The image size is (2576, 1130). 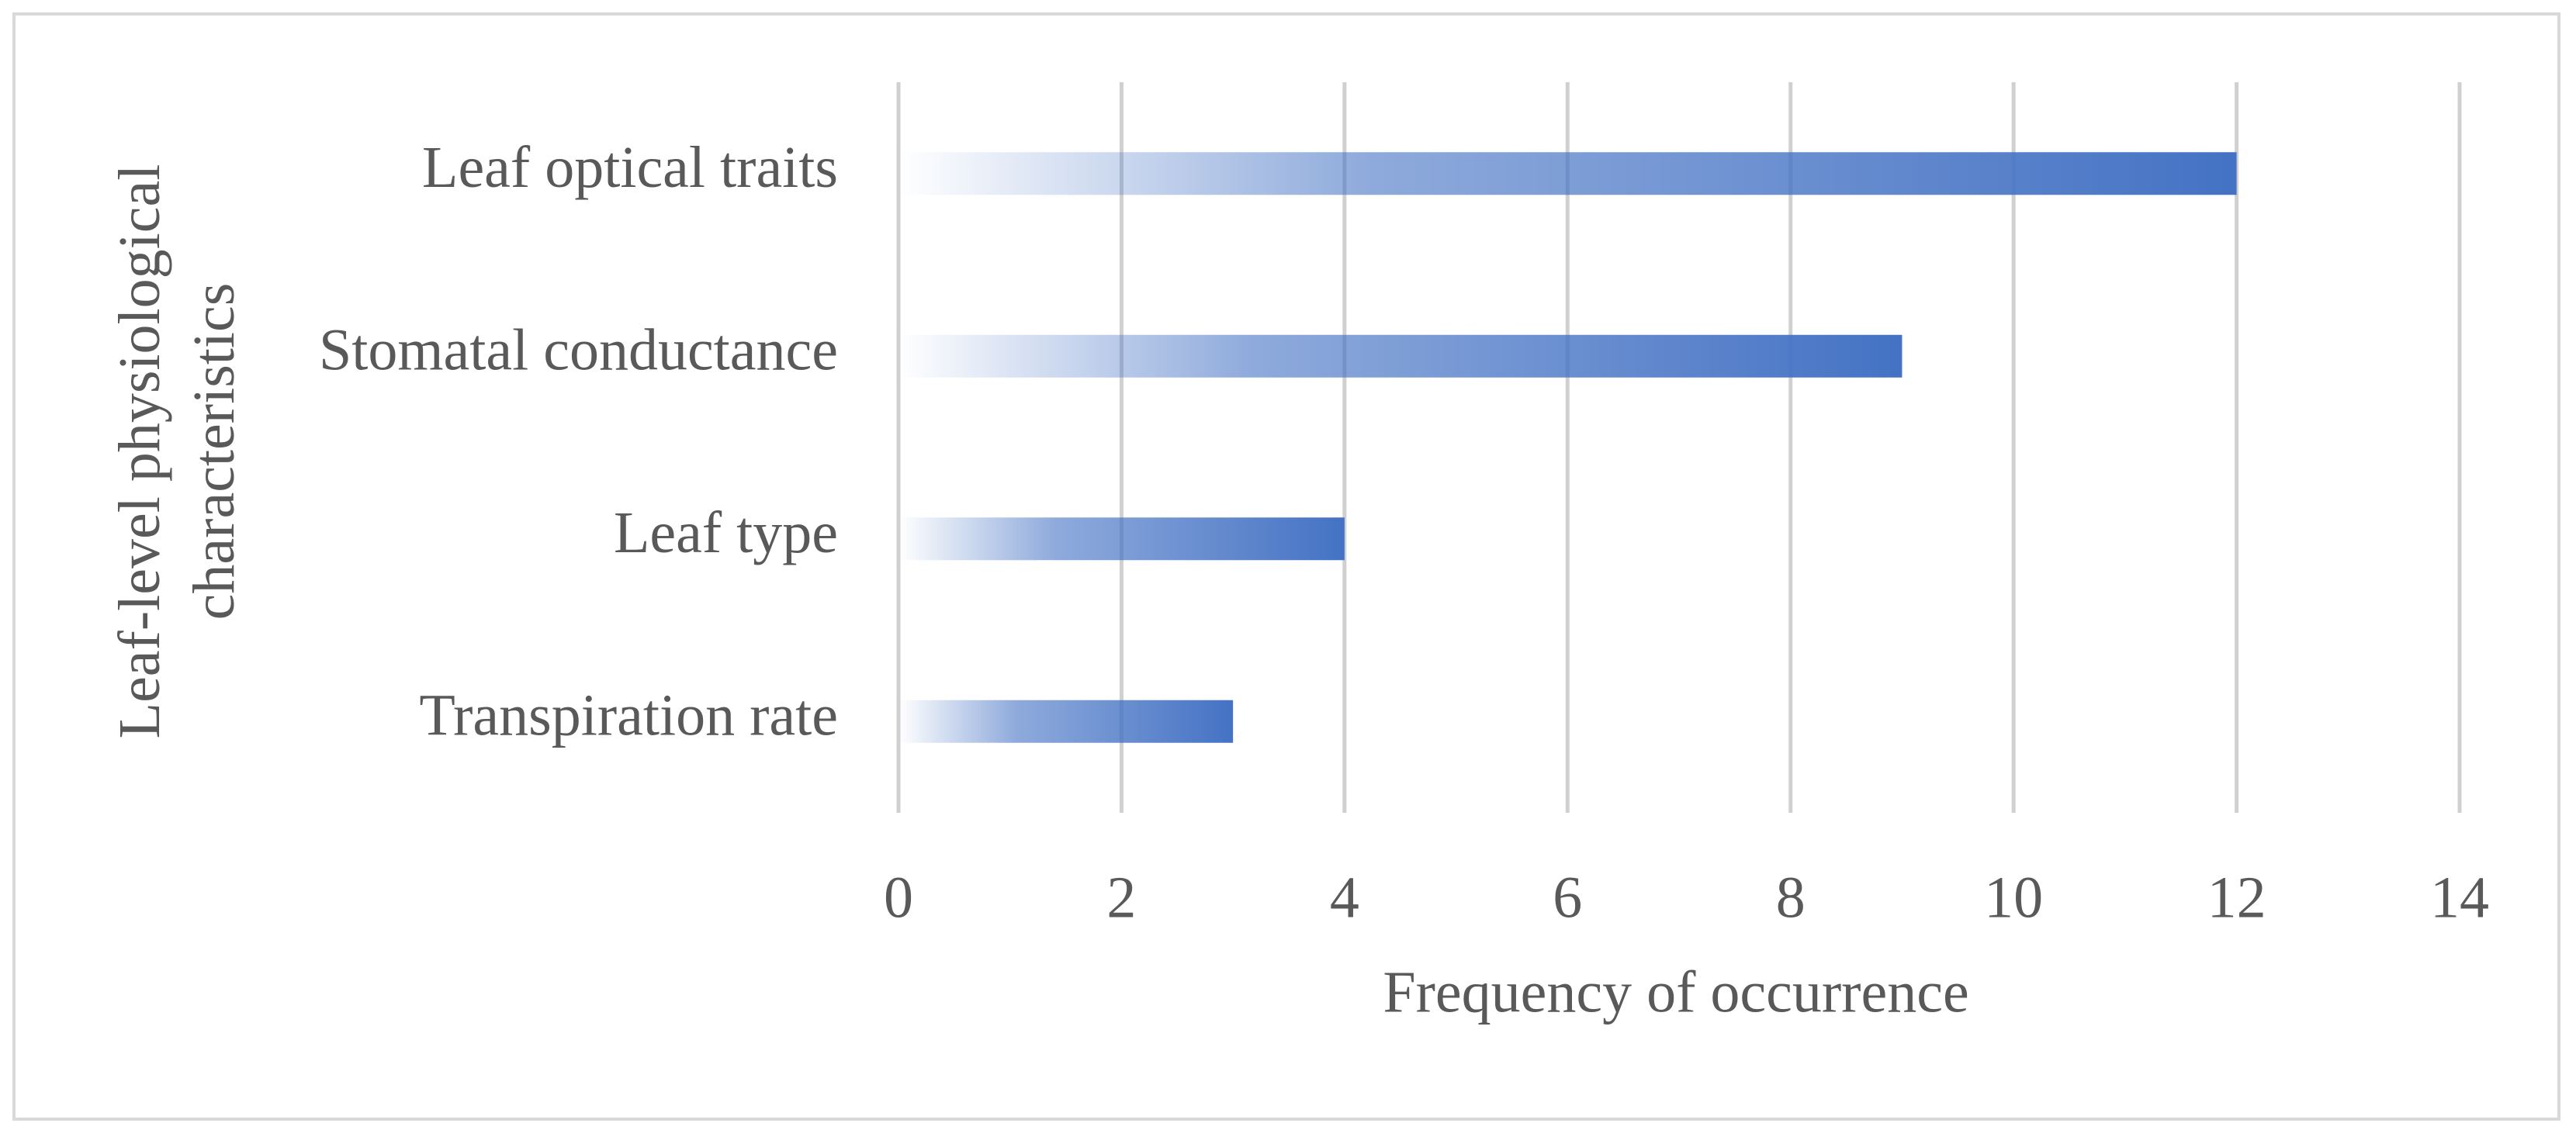 I want to click on y-tick-label: Leaf type, so click(x=726, y=533).